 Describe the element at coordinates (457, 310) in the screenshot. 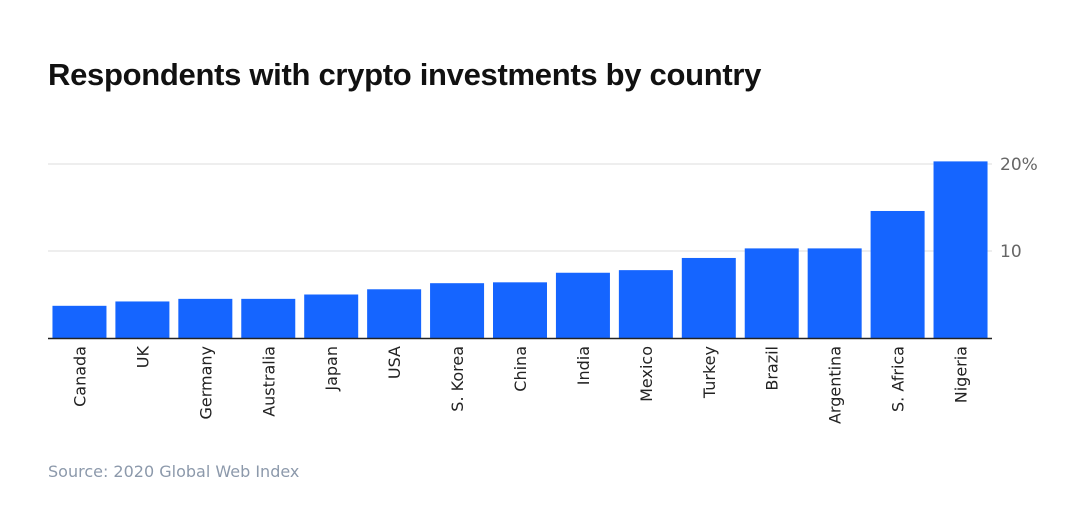

I see `bar-s-korea` at that location.